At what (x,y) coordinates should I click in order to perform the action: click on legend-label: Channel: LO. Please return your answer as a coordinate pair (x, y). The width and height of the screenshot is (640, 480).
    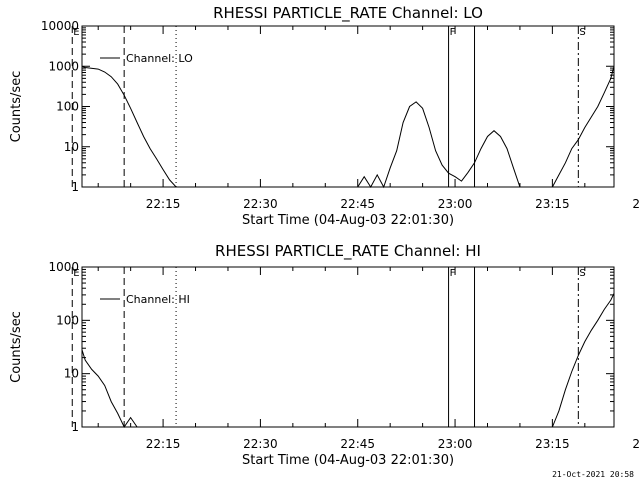
    Looking at the image, I should click on (159, 58).